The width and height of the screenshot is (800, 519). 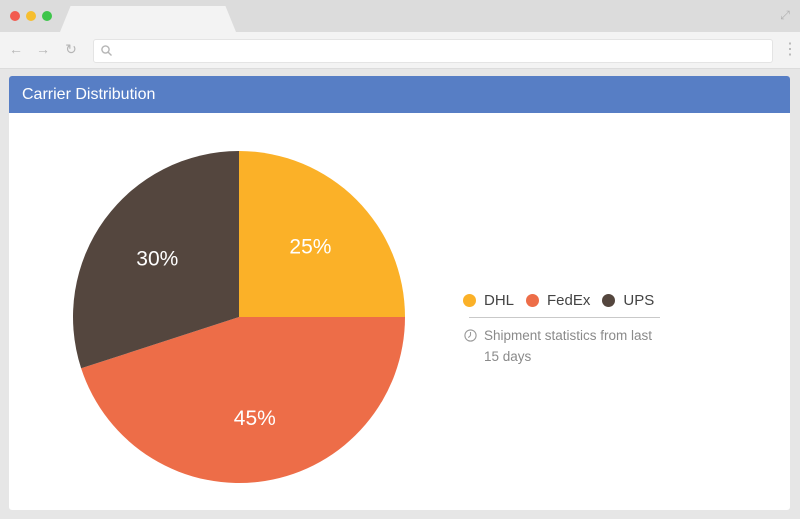 I want to click on chart-legend: DHL FedEx UPS, so click(x=564, y=300).